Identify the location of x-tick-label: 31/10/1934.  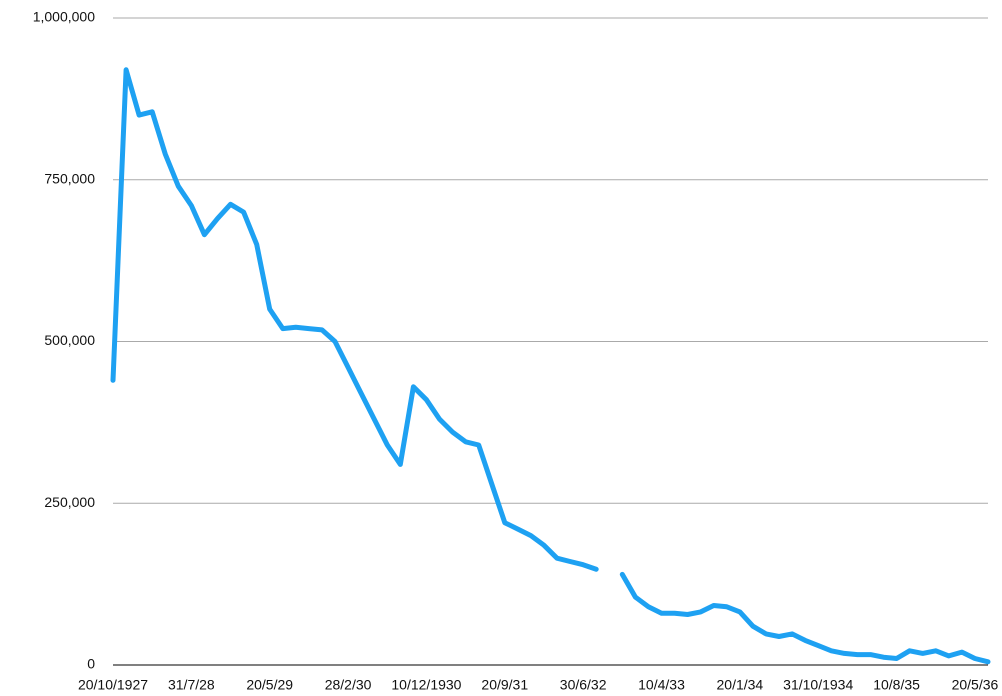
(818, 685).